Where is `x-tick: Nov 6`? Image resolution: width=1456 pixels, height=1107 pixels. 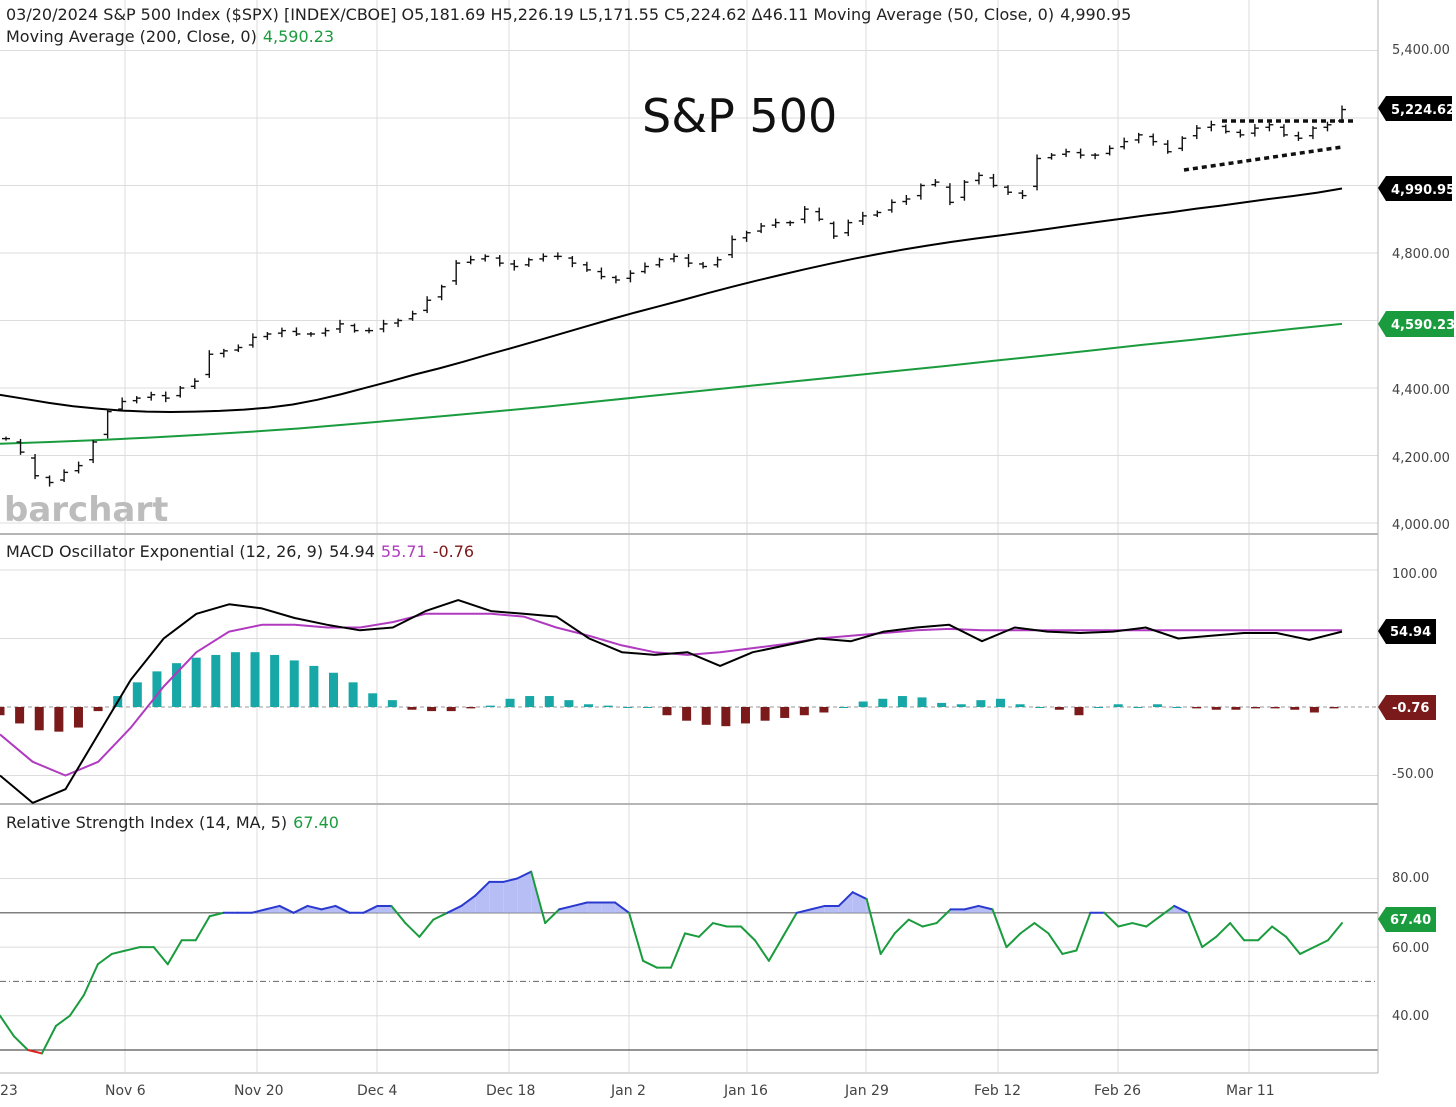 x-tick: Nov 6 is located at coordinates (125, 1091).